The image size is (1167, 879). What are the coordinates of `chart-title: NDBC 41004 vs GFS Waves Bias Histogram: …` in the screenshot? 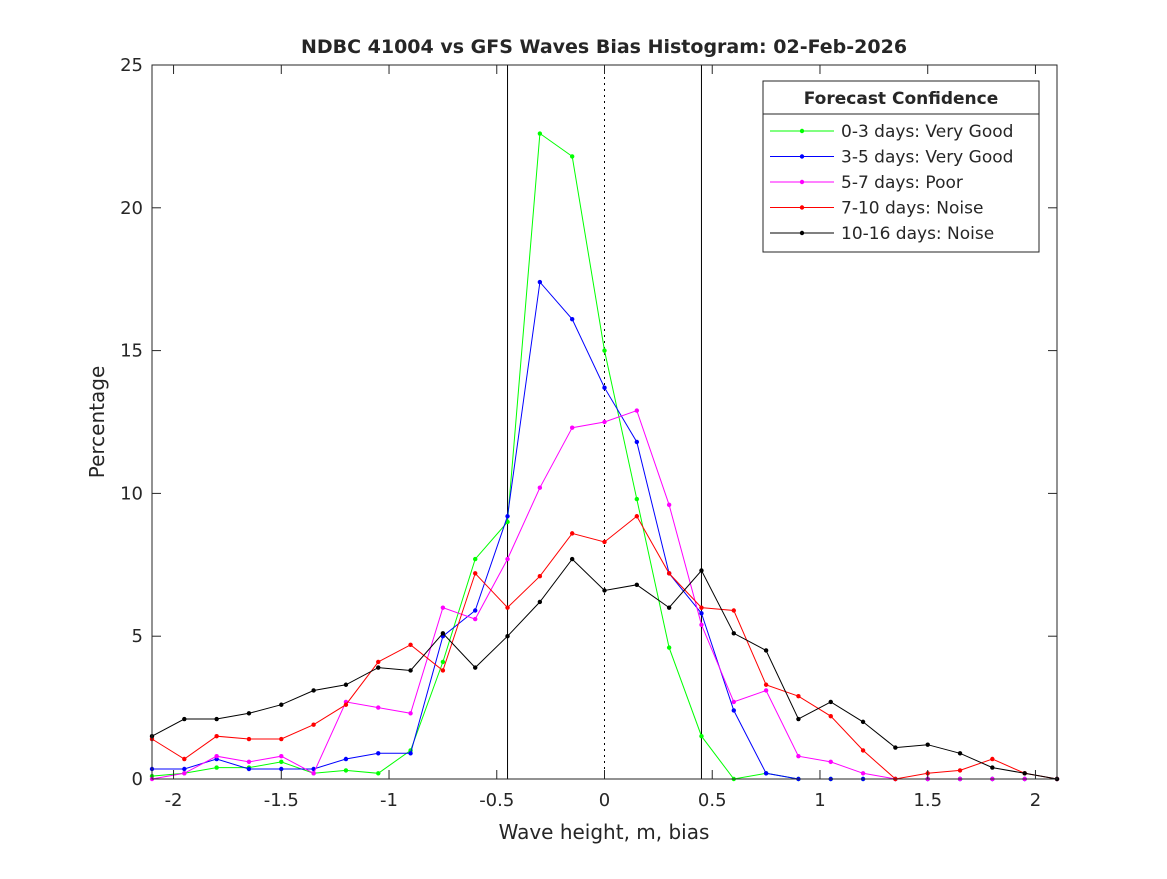 It's located at (604, 47).